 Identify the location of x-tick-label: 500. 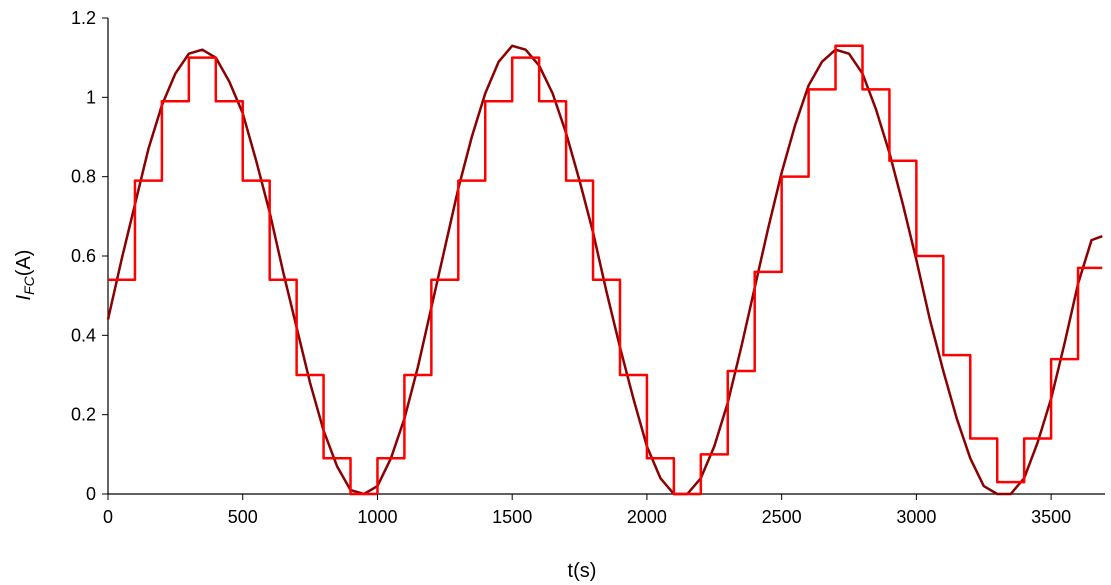
(243, 517).